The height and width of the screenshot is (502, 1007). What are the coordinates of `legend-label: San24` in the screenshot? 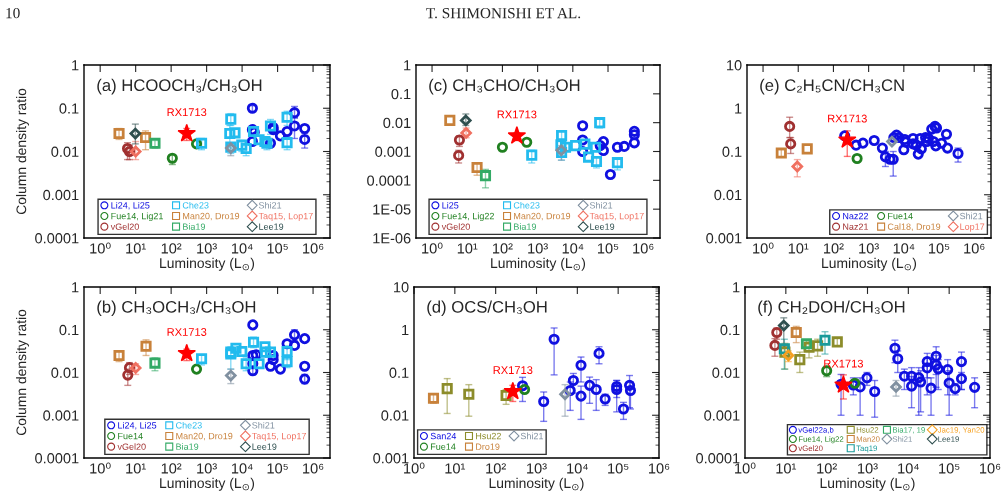 It's located at (443, 436).